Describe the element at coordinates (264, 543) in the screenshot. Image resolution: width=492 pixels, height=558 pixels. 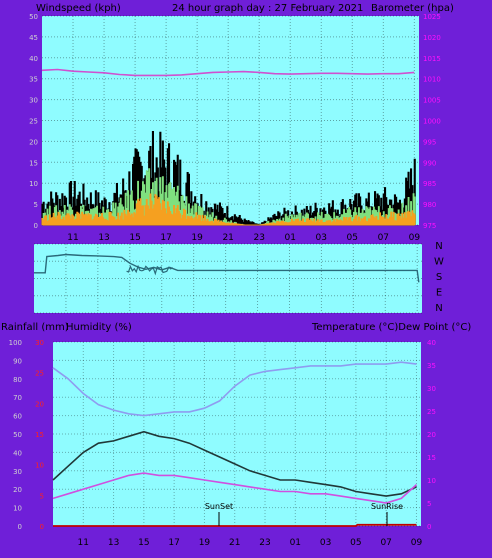
I see `temp-x-tick: 23` at that location.